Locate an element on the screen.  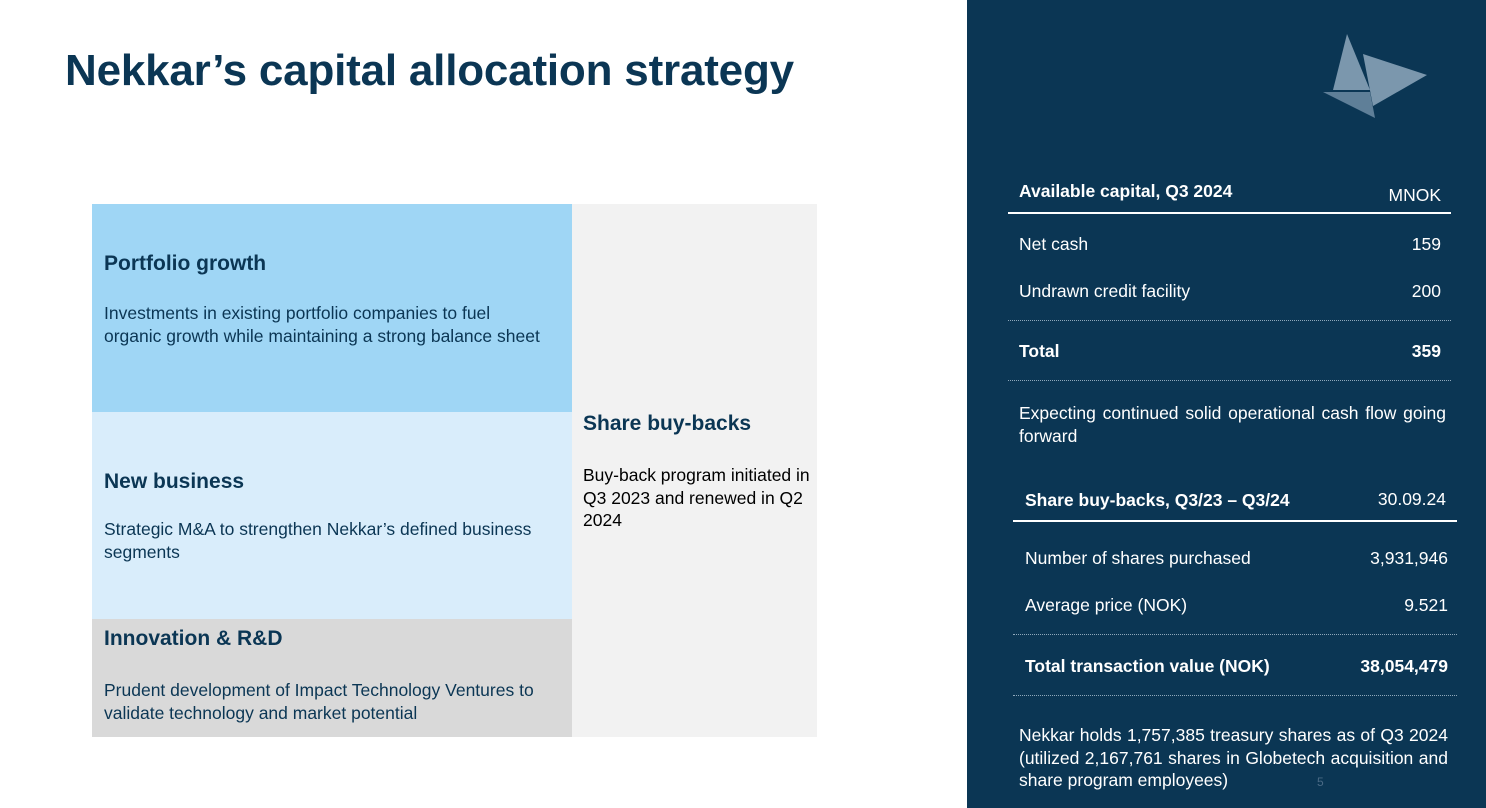
available-capital-unit: MNOK is located at coordinates (1415, 195).